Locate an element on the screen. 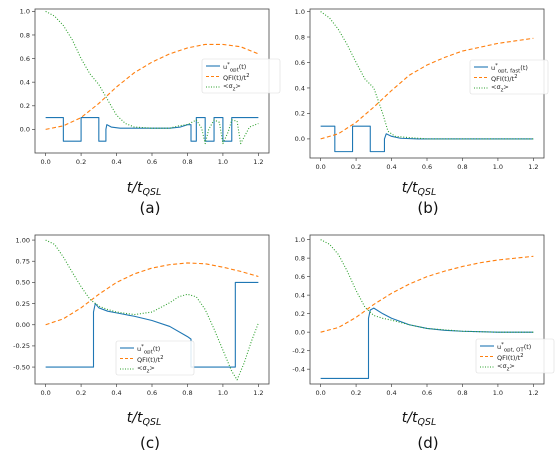 The width and height of the screenshot is (555, 457). y-tick-label: 0.00 is located at coordinates (23, 325).